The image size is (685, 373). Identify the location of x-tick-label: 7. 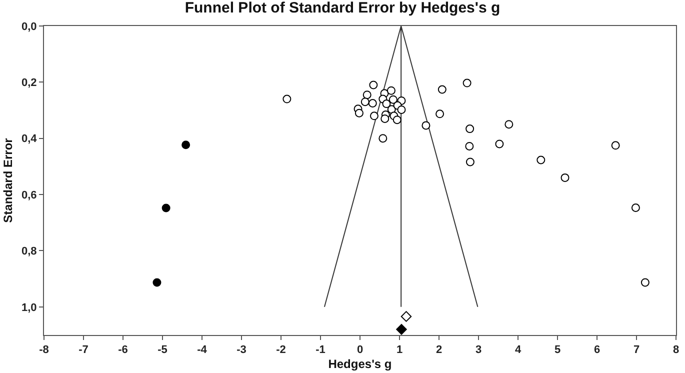
(636, 350).